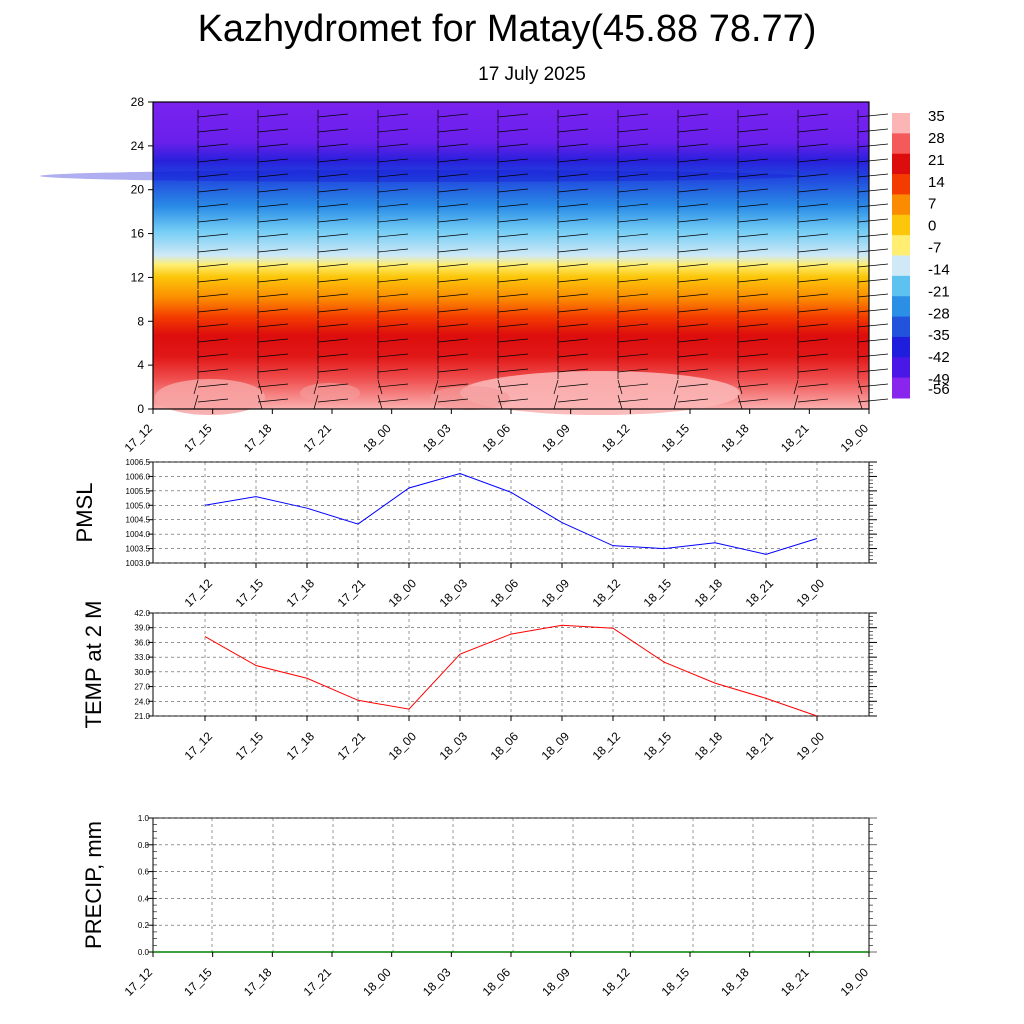 Image resolution: width=1024 pixels, height=1024 pixels. What do you see at coordinates (198, 438) in the screenshot?
I see `x-tick-label: 17_15` at bounding box center [198, 438].